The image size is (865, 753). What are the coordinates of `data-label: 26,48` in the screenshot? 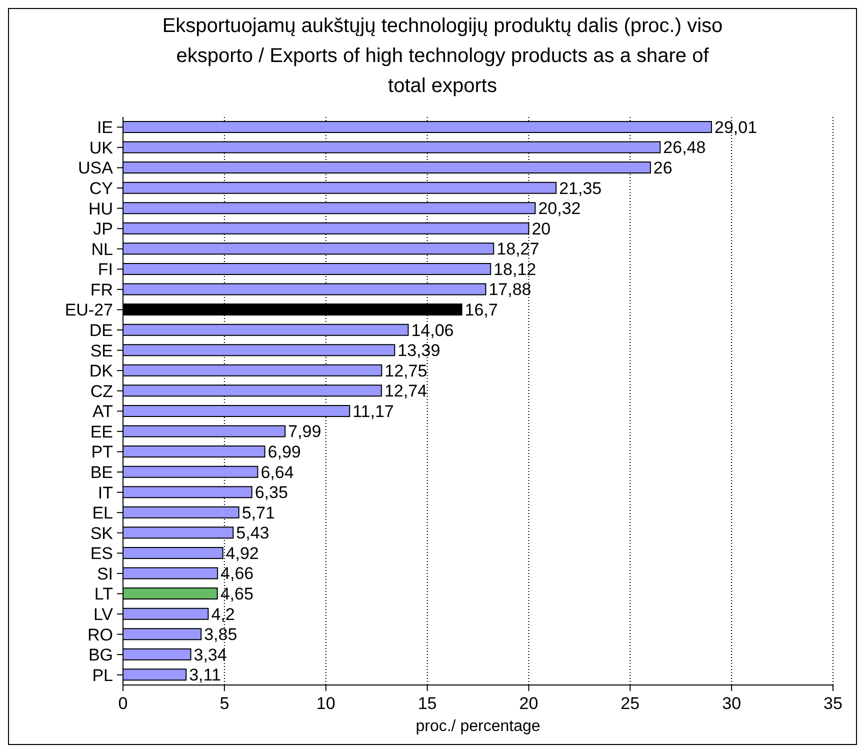 It's located at (684, 148).